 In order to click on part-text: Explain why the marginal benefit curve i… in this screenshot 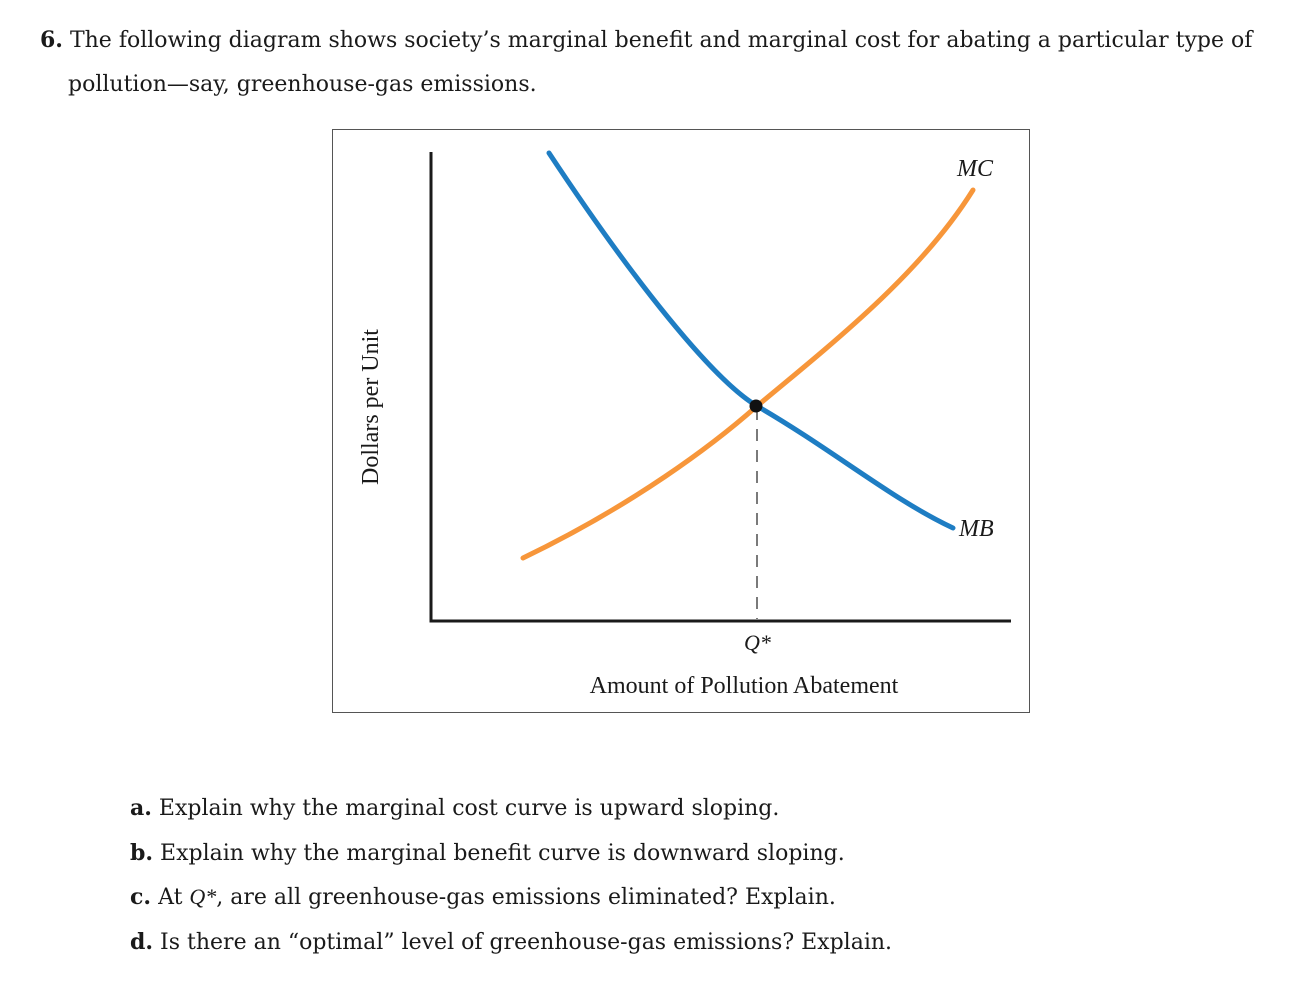, I will do `click(502, 853)`.